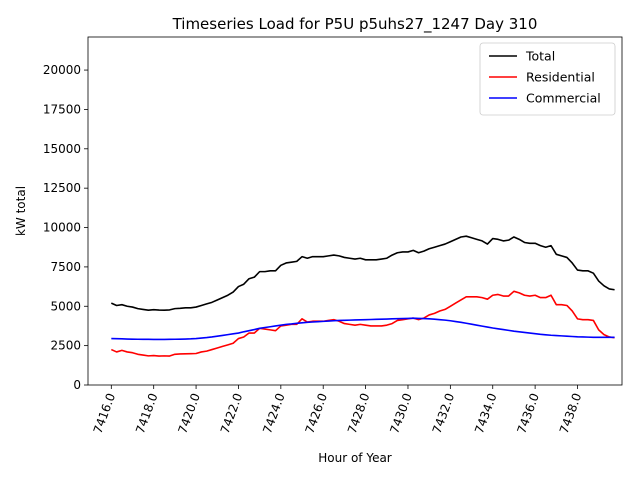 The width and height of the screenshot is (640, 480). I want to click on y-tick-label: 5000, so click(65, 306).